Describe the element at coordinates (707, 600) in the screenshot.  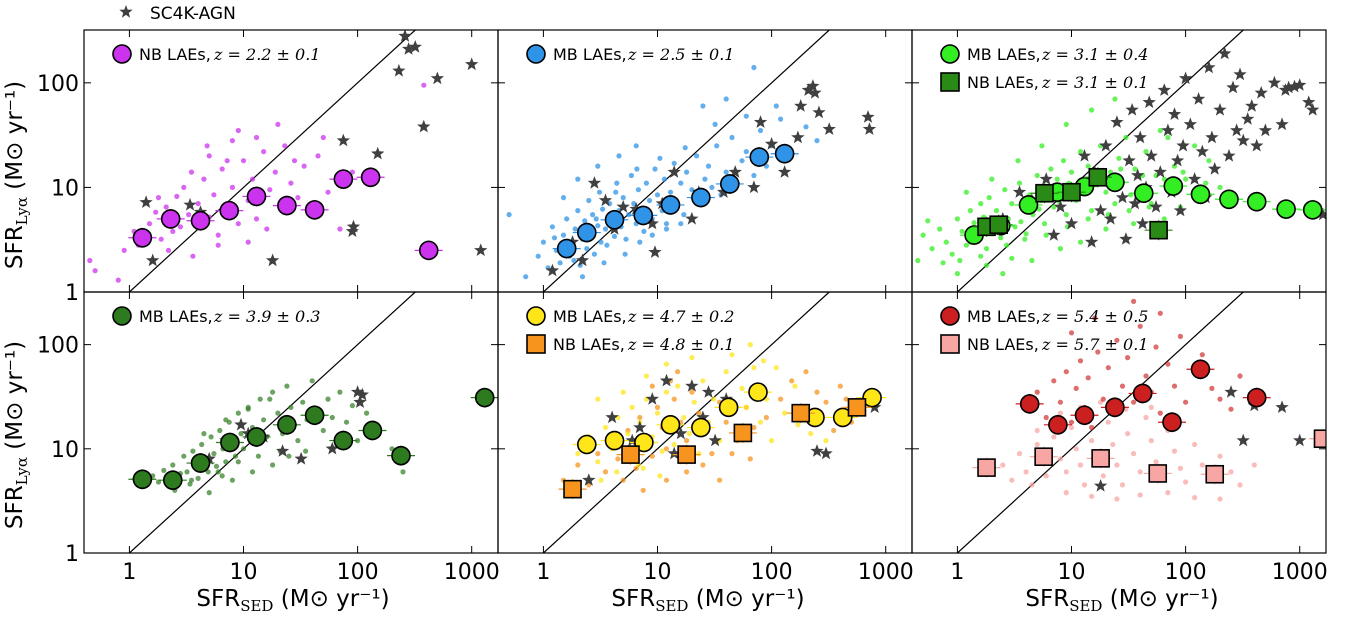
I see `x-axis-label-middle: SFRSED (M⊙ yr⁻¹)` at that location.